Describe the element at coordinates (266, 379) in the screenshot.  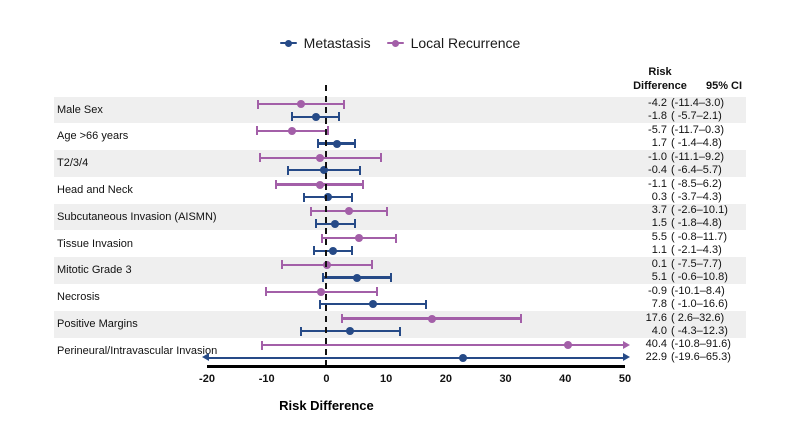
I see `x-tick-label: -10` at that location.